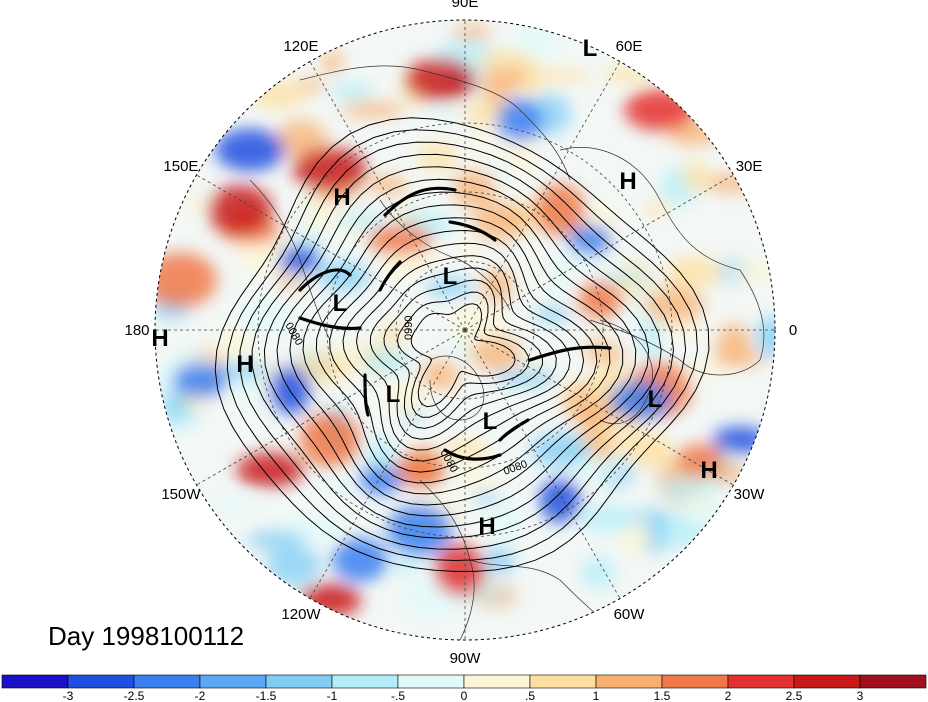 This screenshot has height=702, width=928. What do you see at coordinates (596, 695) in the screenshot?
I see `colorbar-tick-label: 1` at bounding box center [596, 695].